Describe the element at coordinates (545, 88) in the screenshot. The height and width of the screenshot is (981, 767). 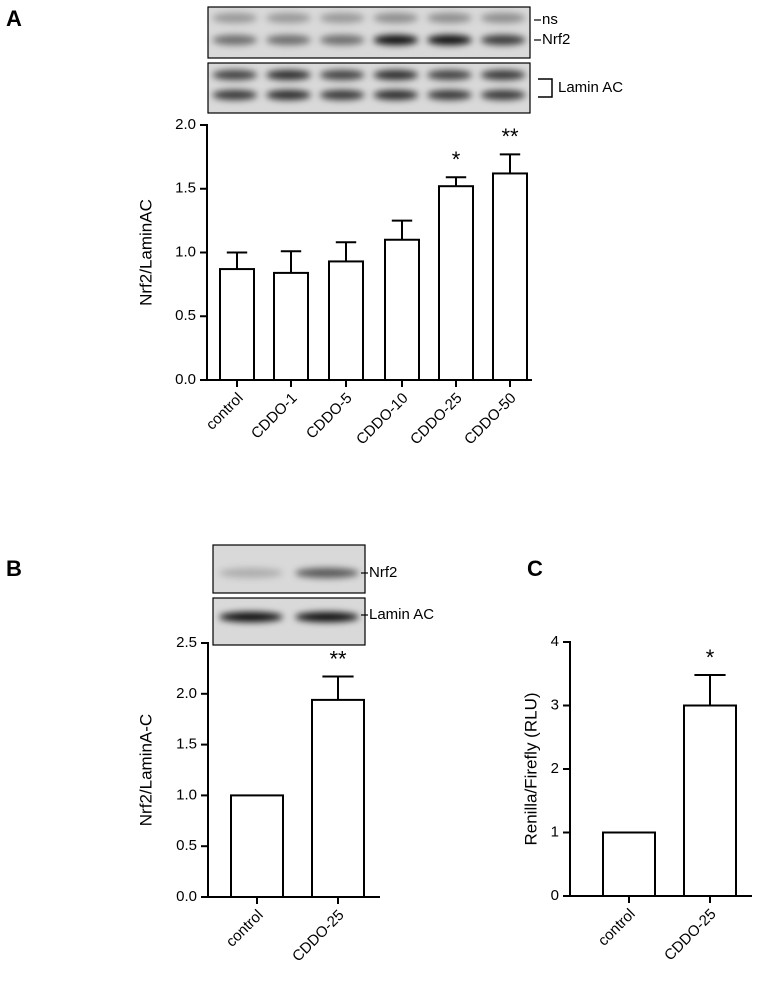
I see `blot-label-bracket` at that location.